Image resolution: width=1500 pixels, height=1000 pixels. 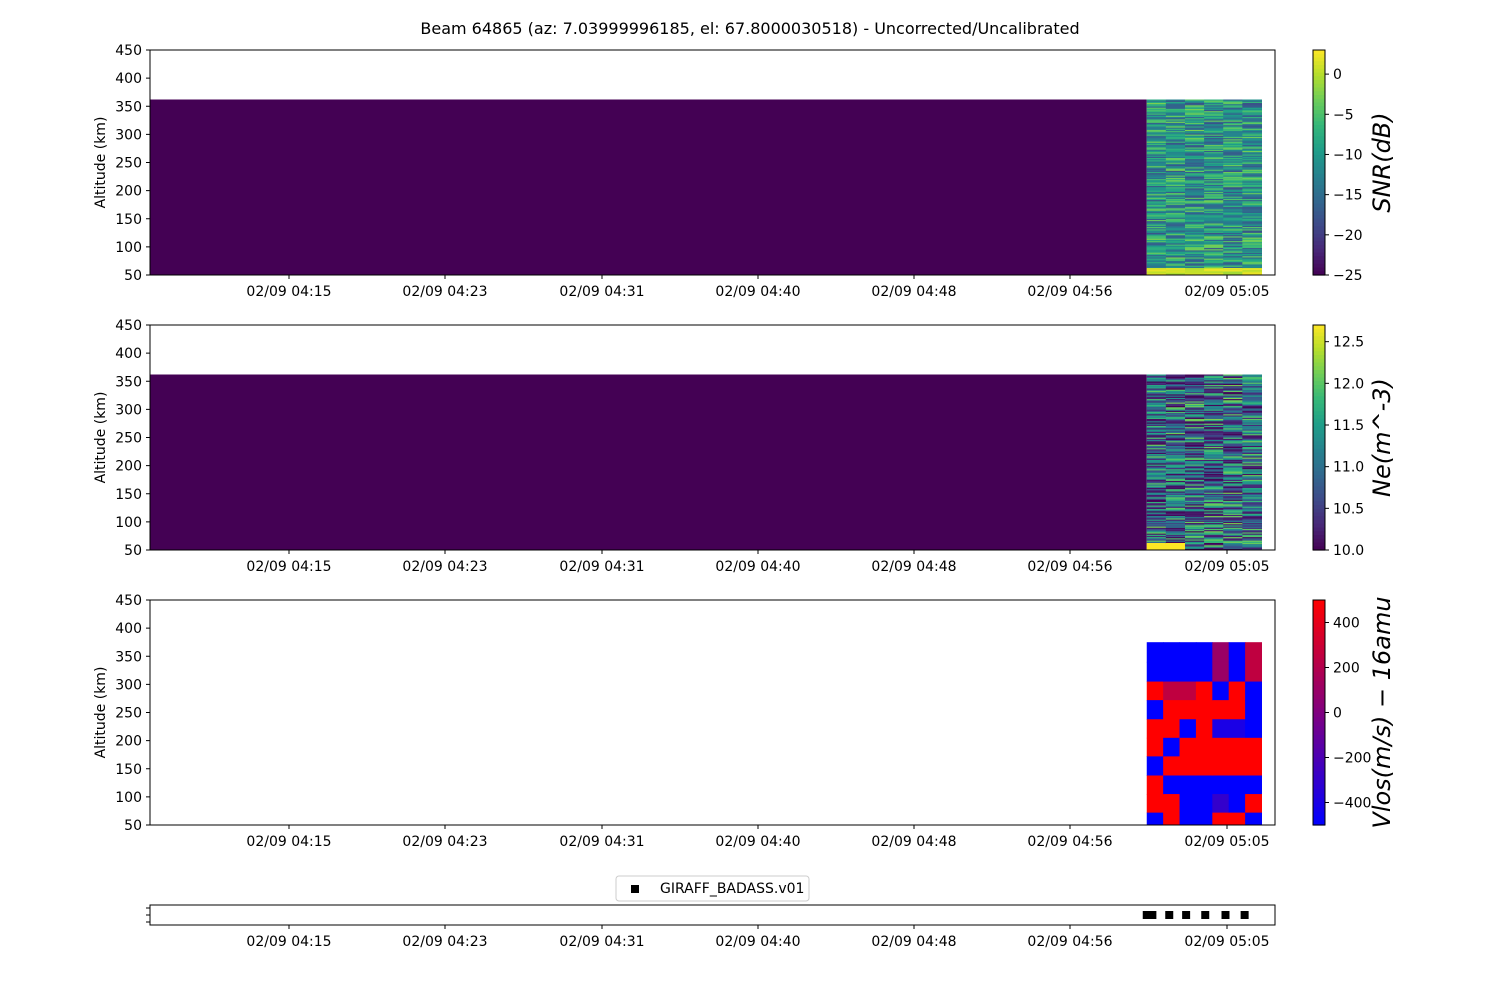 What do you see at coordinates (1337, 714) in the screenshot?
I see `colorbar-tick-label: 0` at bounding box center [1337, 714].